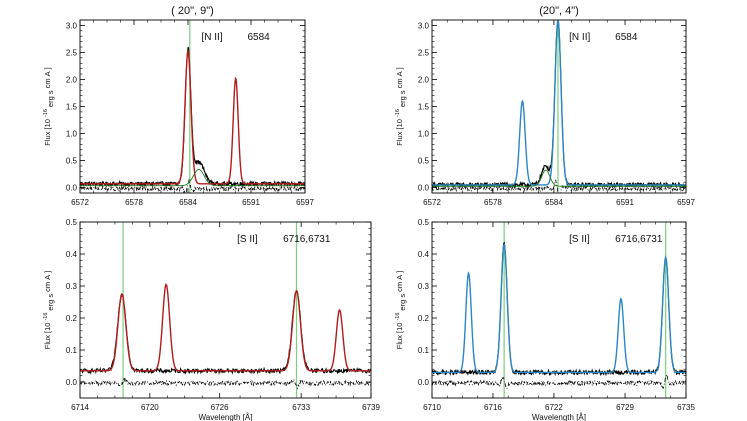 Image resolution: width=747 pixels, height=421 pixels. What do you see at coordinates (371, 407) in the screenshot?
I see `x-tick-label: 6739` at bounding box center [371, 407].